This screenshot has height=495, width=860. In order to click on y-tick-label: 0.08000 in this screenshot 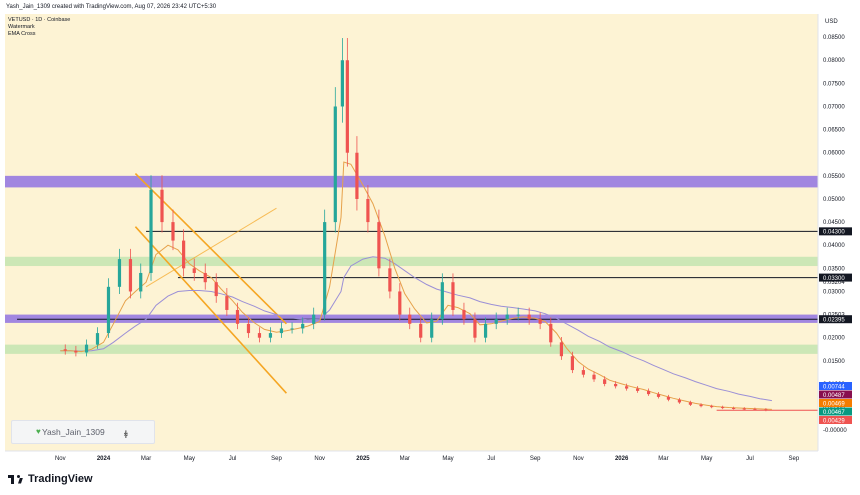, I will do `click(834, 61)`.